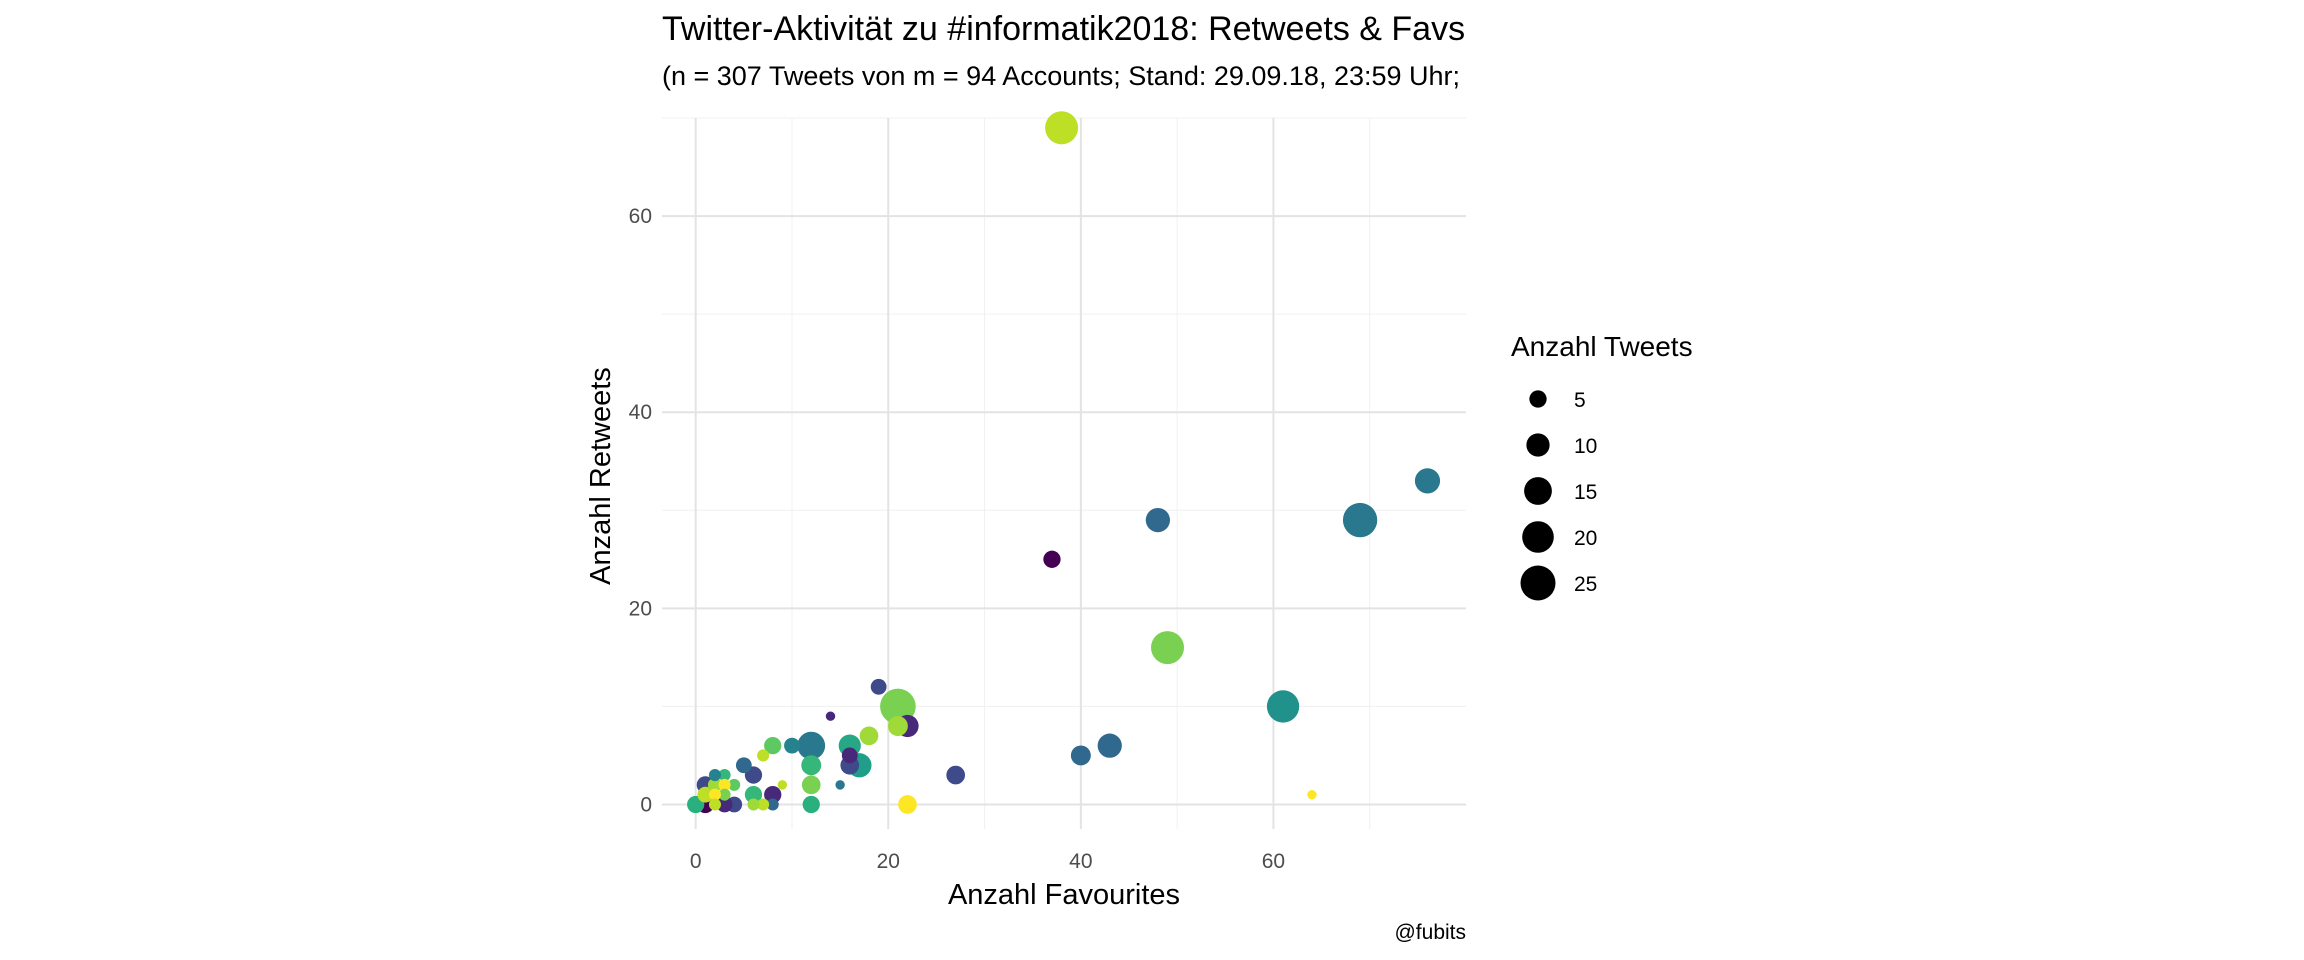 This screenshot has height=960, width=2304. What do you see at coordinates (1580, 400) in the screenshot?
I see `legend-label: 5` at bounding box center [1580, 400].